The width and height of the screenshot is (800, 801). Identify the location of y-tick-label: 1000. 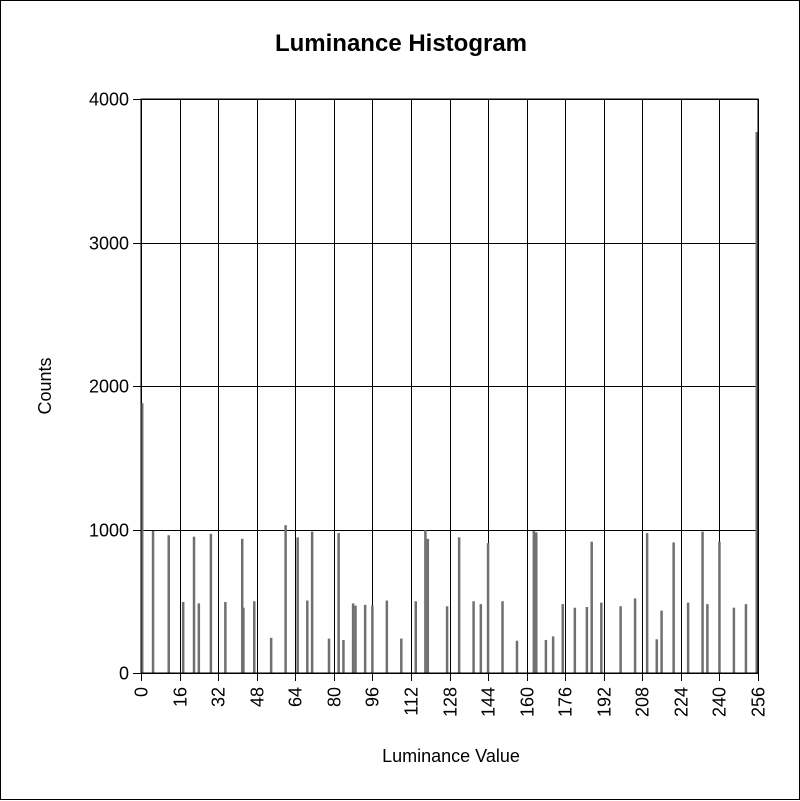
(109, 531).